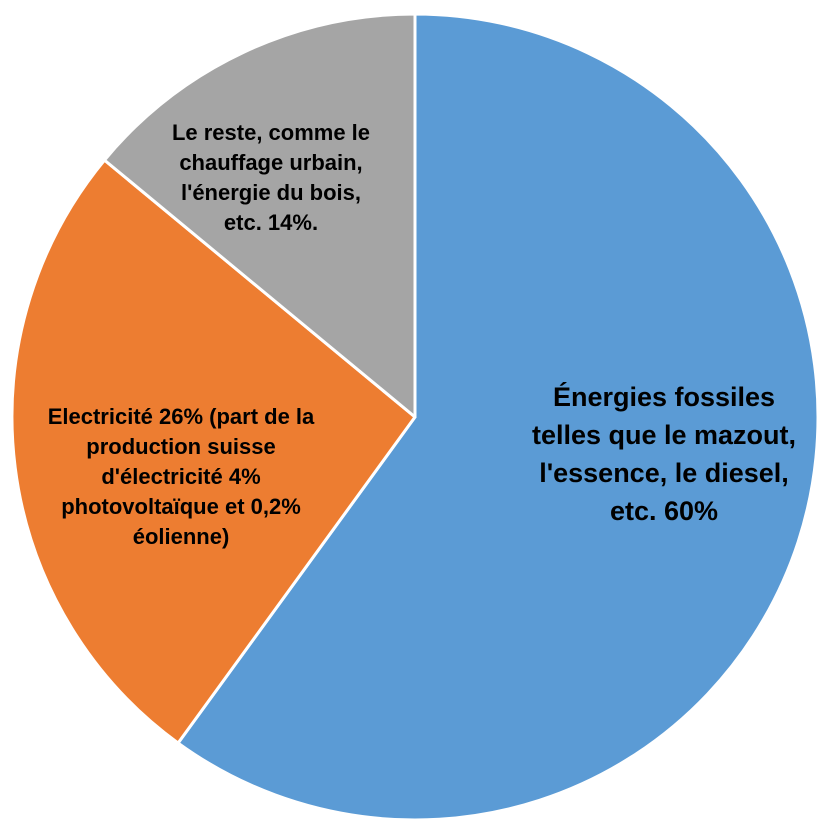  I want to click on slice-label-line: l'essence, le diesel,, so click(664, 473).